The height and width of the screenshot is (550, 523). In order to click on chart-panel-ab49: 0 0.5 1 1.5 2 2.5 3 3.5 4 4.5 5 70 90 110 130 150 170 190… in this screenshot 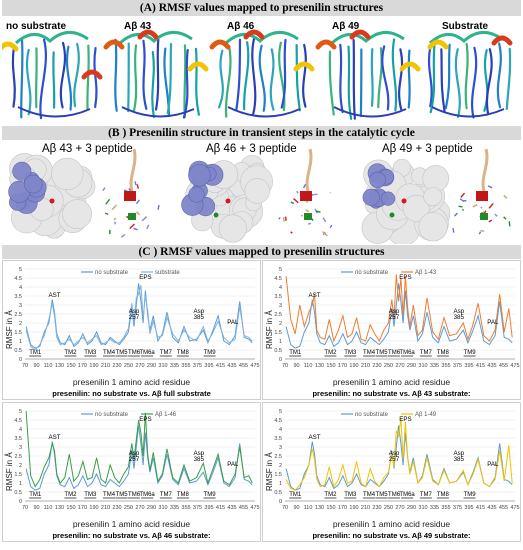, I will do `click(391, 472)`.